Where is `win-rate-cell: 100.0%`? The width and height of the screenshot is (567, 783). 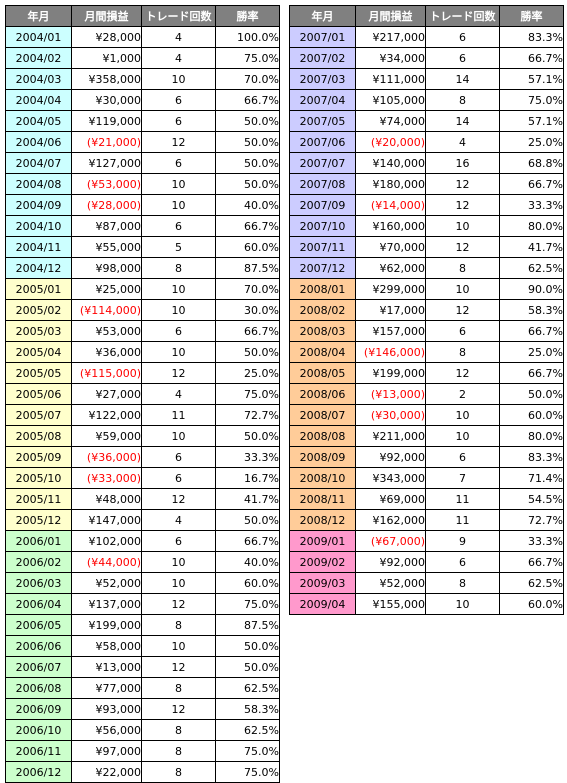
win-rate-cell: 100.0% is located at coordinates (247, 37).